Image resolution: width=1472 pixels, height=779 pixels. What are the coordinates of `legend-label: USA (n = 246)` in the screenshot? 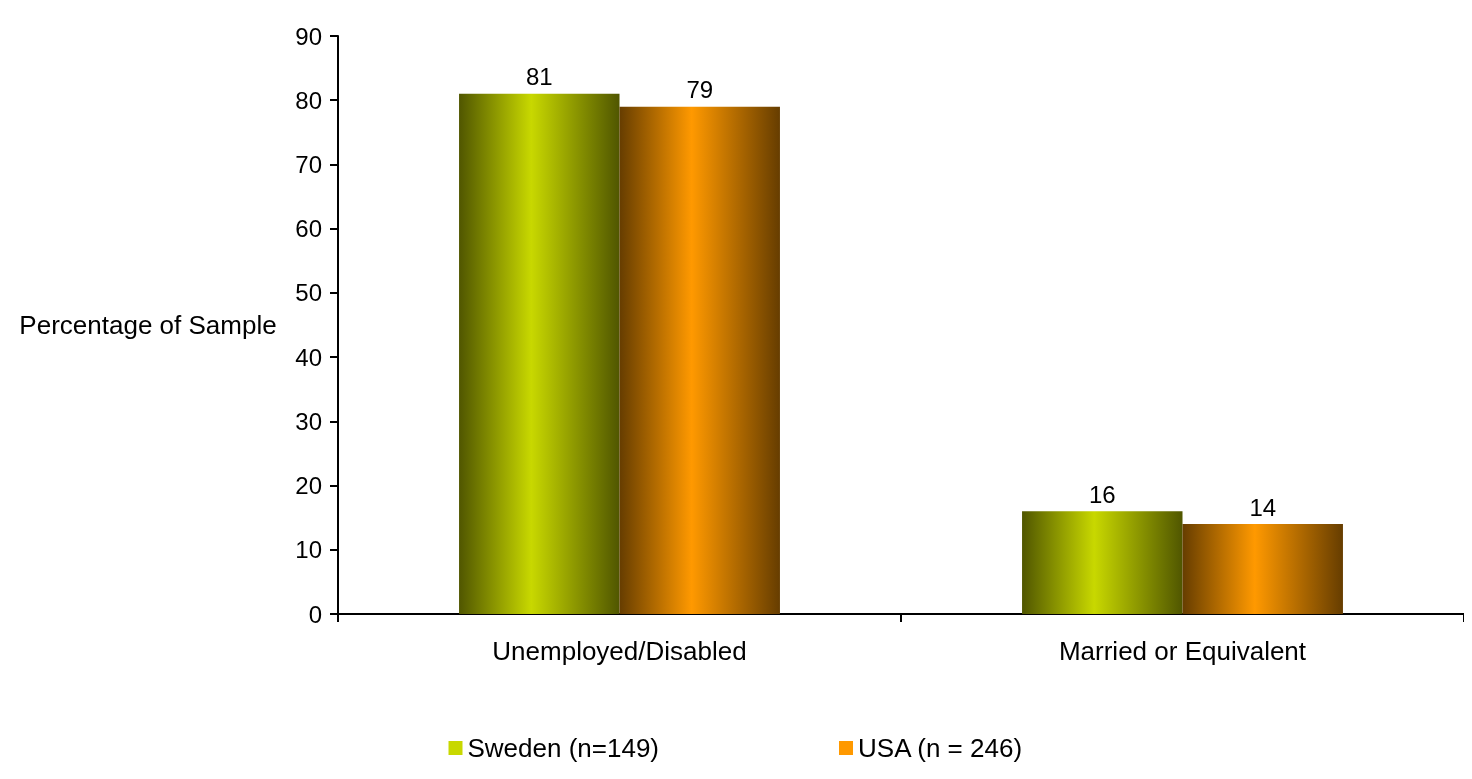 It's located at (940, 748).